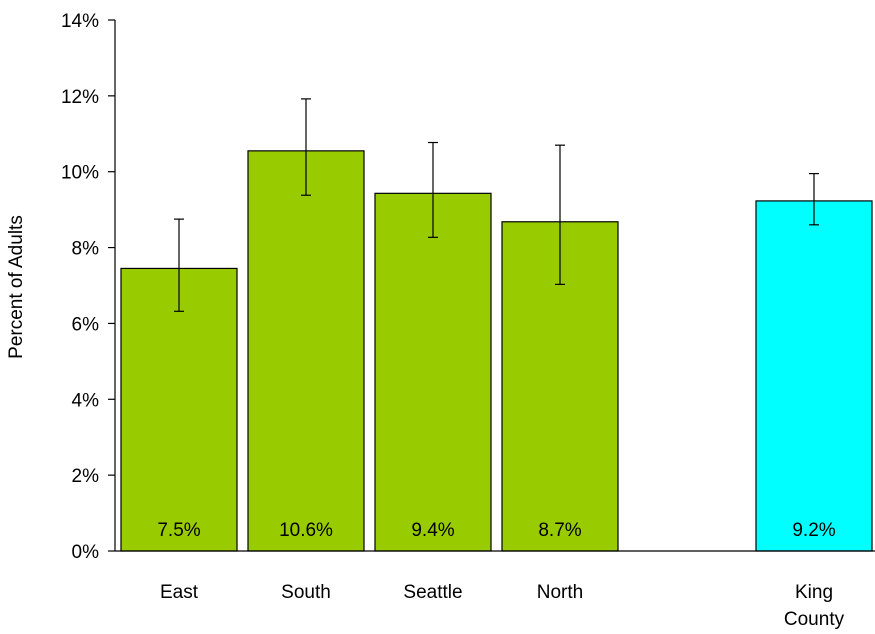 The image size is (875, 634). Describe the element at coordinates (86, 476) in the screenshot. I see `y-tick-label: 2%` at that location.